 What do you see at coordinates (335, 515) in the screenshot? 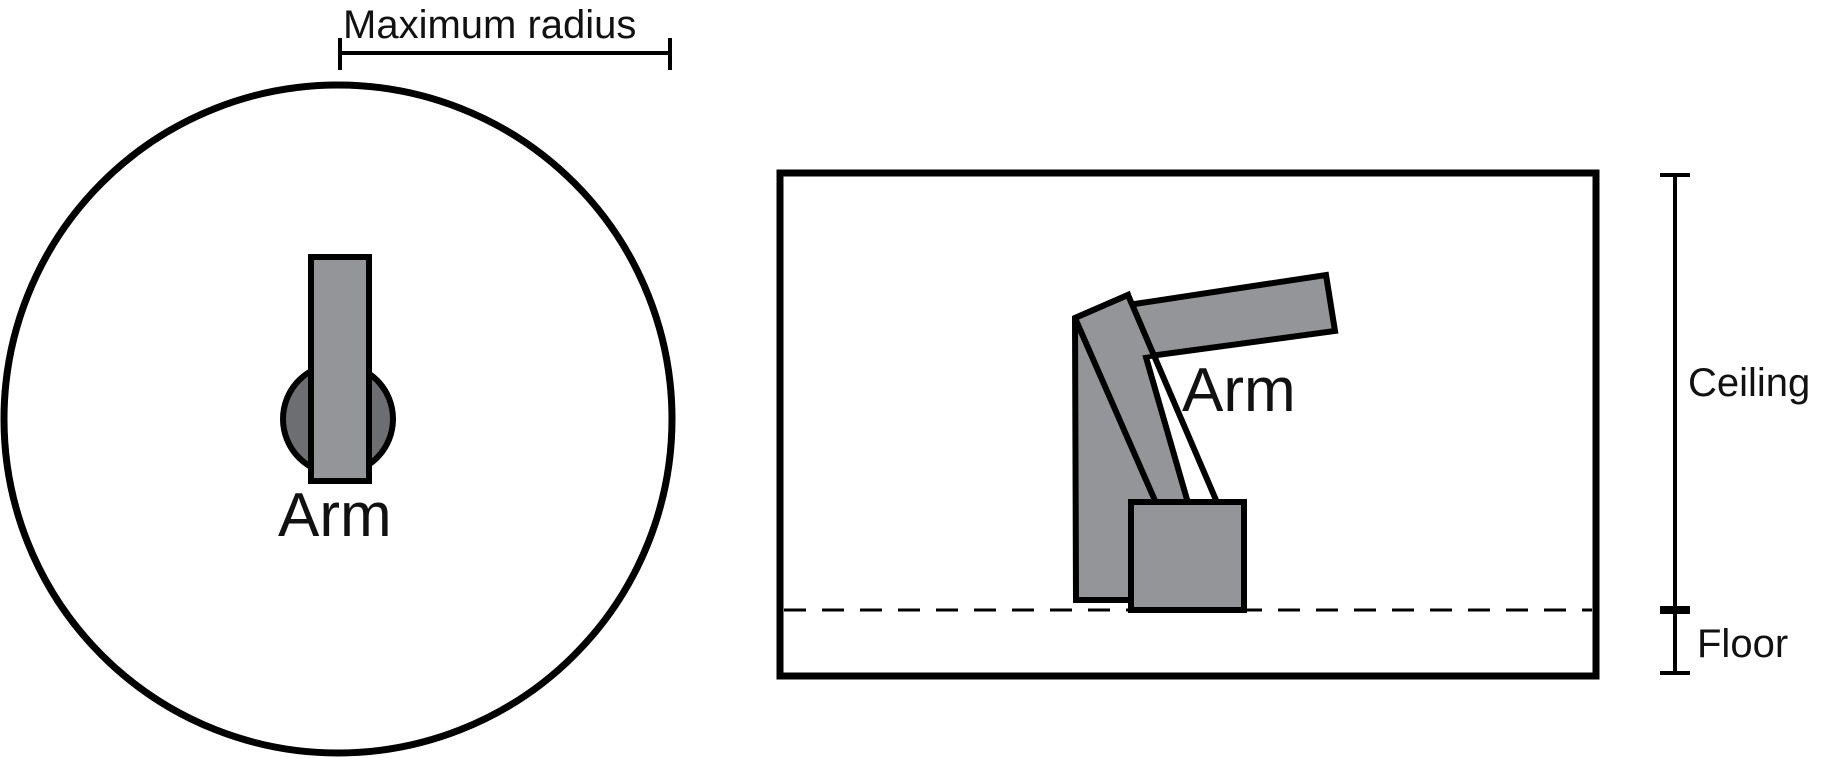
I see `top-arm-label: Arm` at bounding box center [335, 515].